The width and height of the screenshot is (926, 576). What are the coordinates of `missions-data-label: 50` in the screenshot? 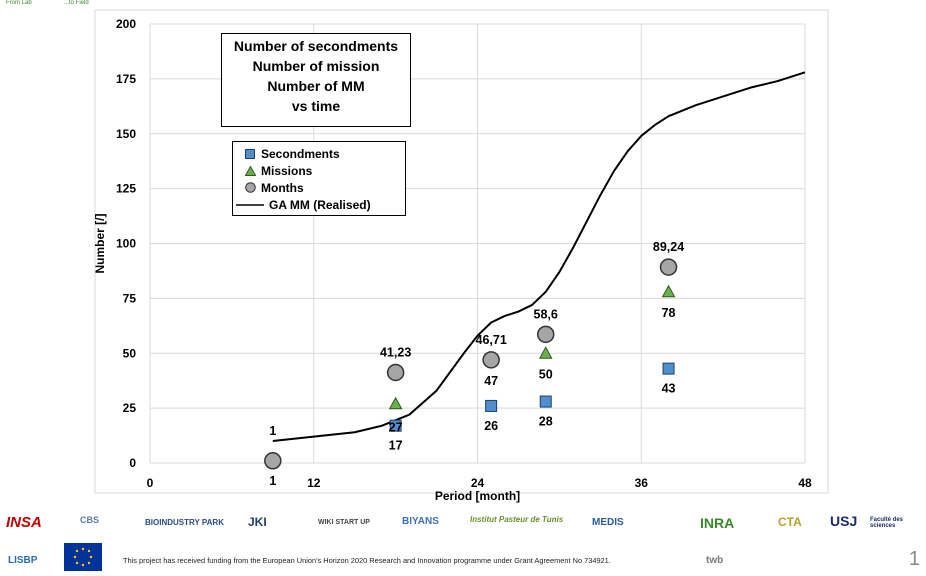 It's located at (546, 374).